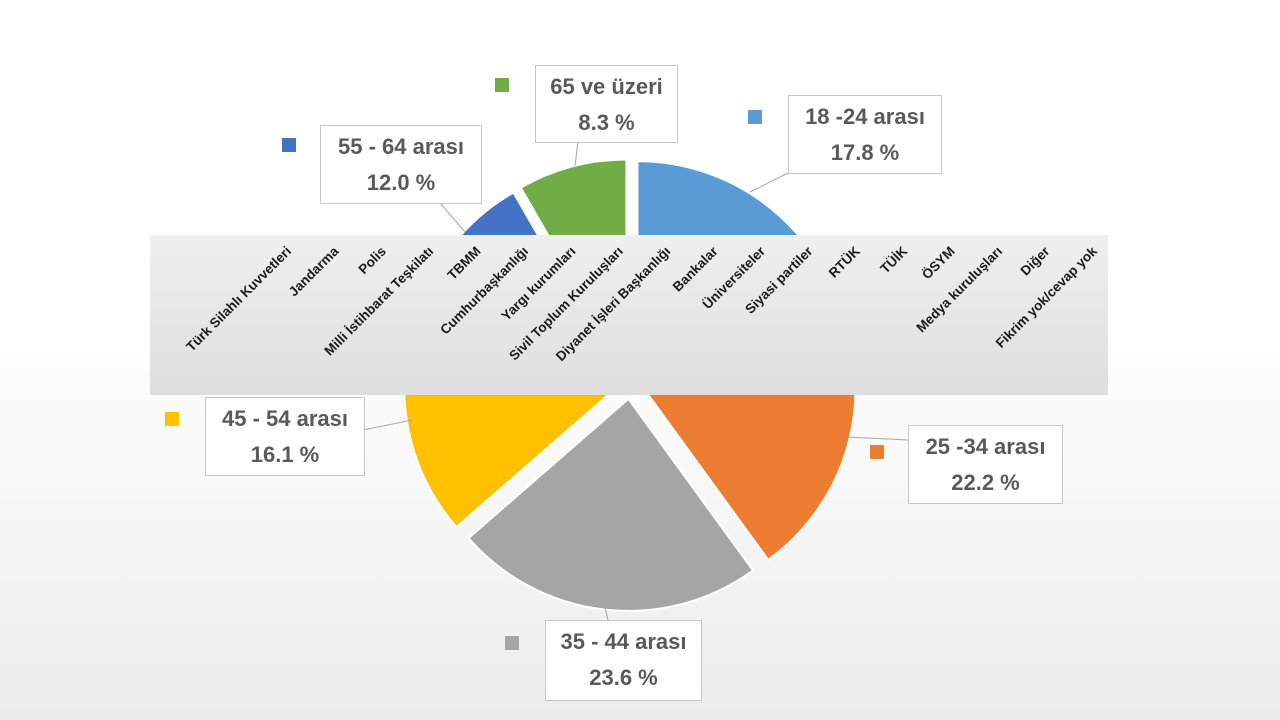 This screenshot has width=1280, height=720. What do you see at coordinates (844, 261) in the screenshot?
I see `category-label: RTÜK` at bounding box center [844, 261].